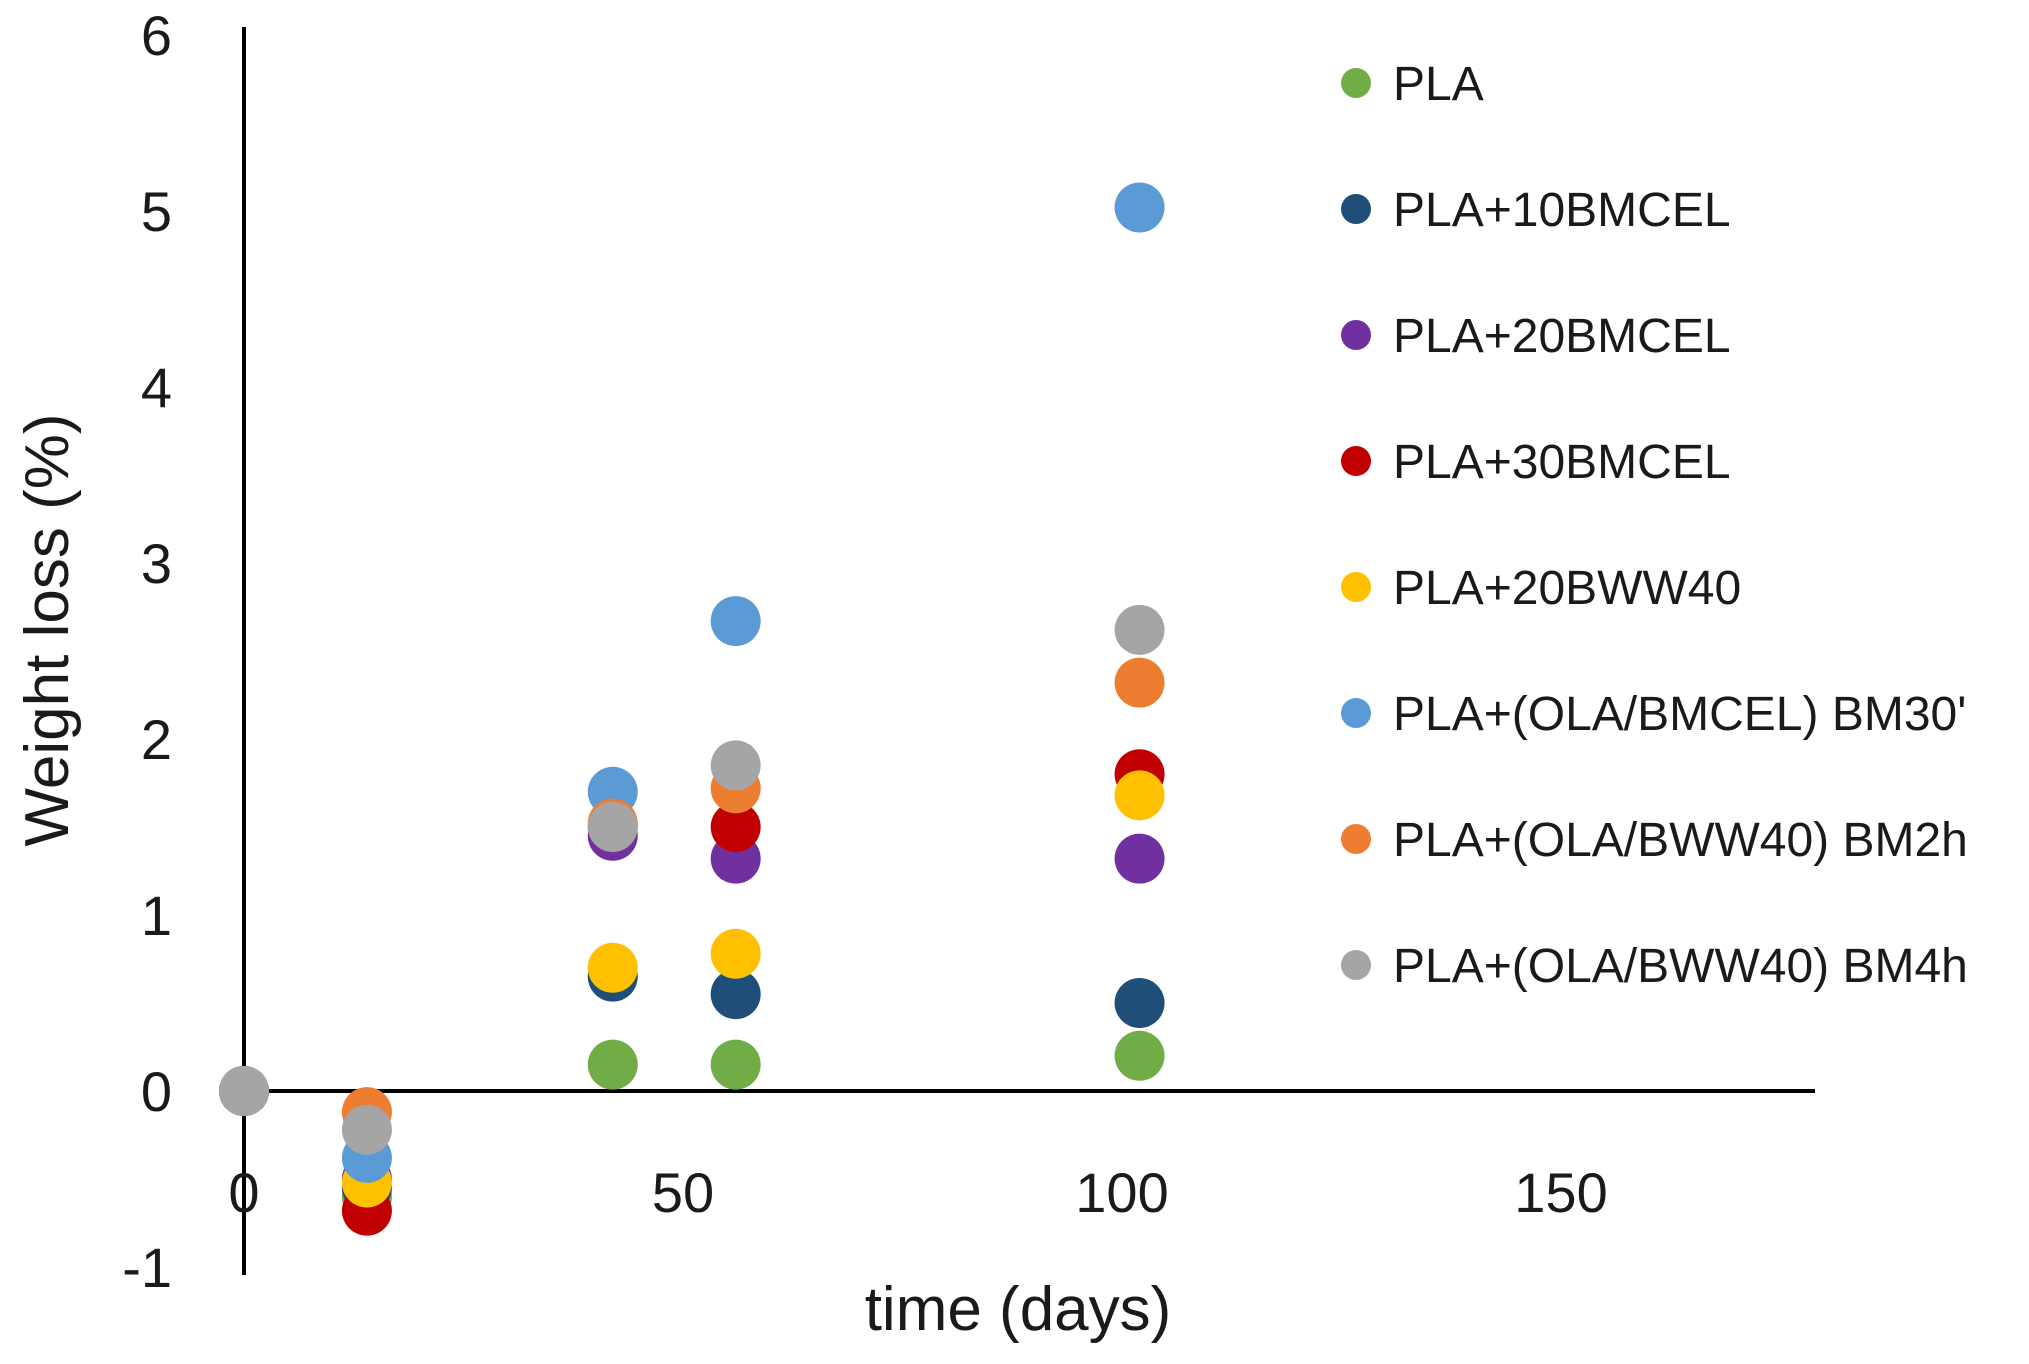  I want to click on legend-label: PLA+30BMCEL, so click(1562, 462).